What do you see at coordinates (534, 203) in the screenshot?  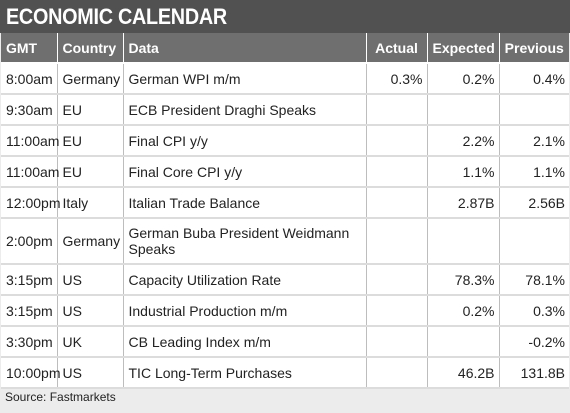 I see `cell-previous: 2.56B` at bounding box center [534, 203].